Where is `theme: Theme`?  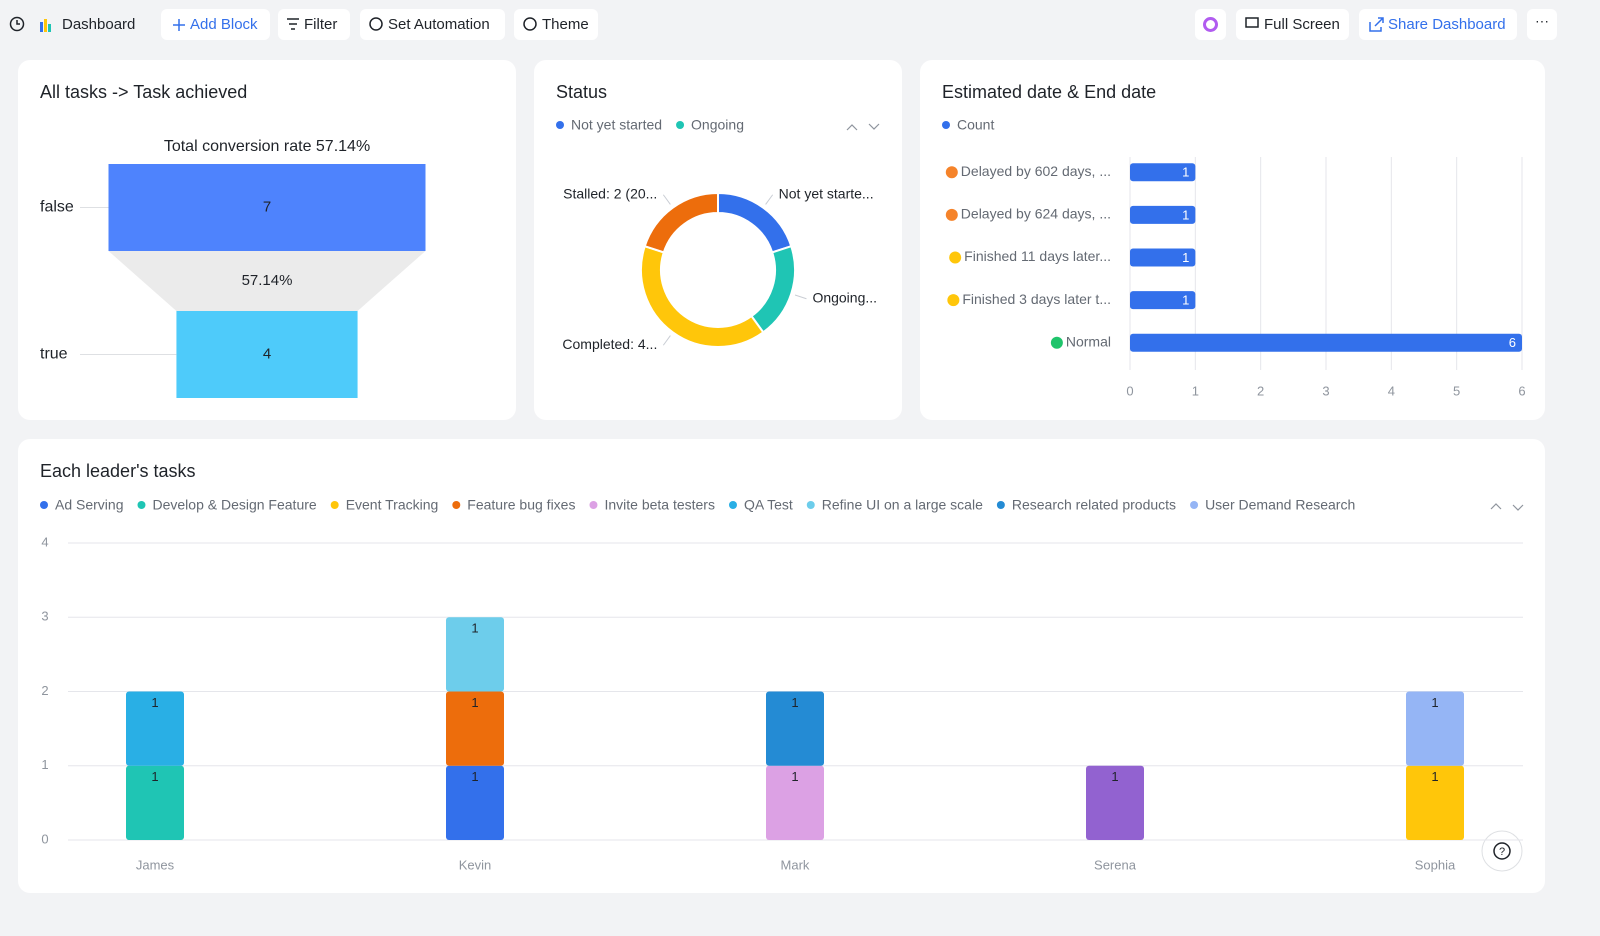 theme: Theme is located at coordinates (565, 24).